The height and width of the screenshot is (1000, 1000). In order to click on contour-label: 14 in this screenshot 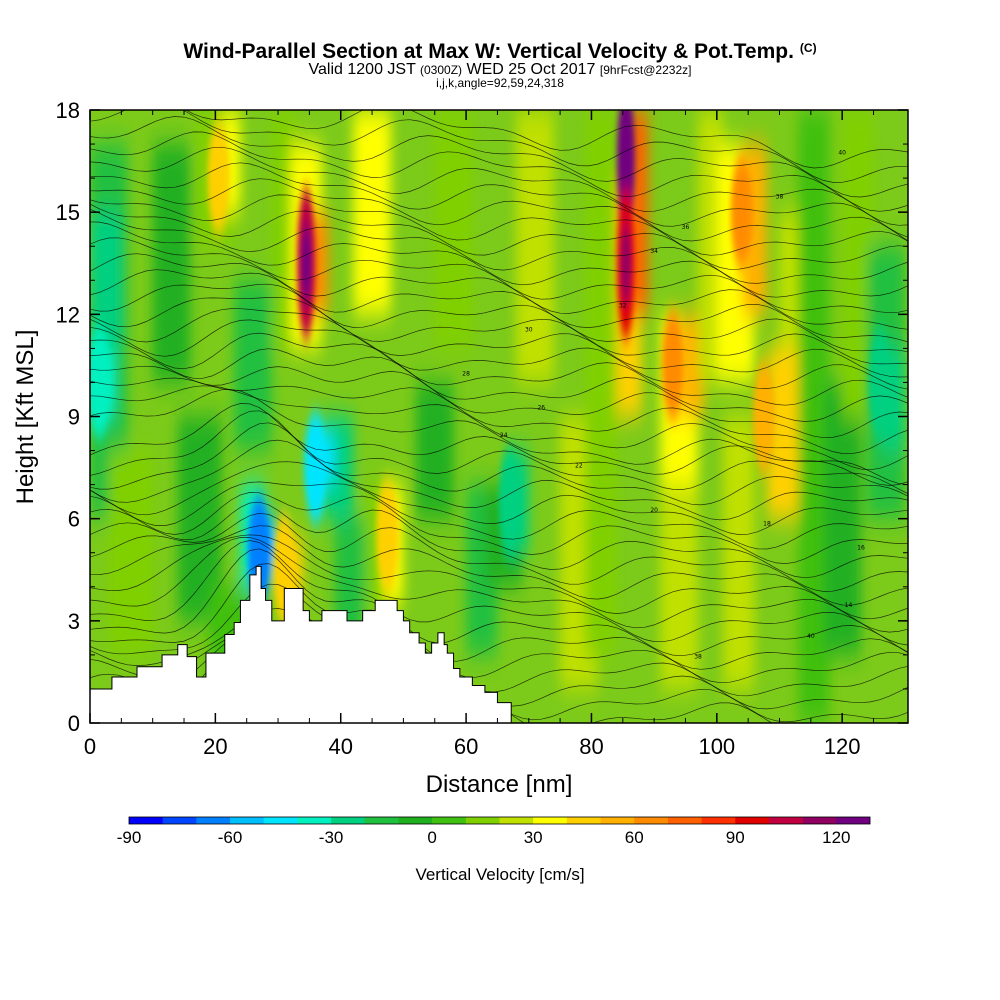, I will do `click(849, 605)`.